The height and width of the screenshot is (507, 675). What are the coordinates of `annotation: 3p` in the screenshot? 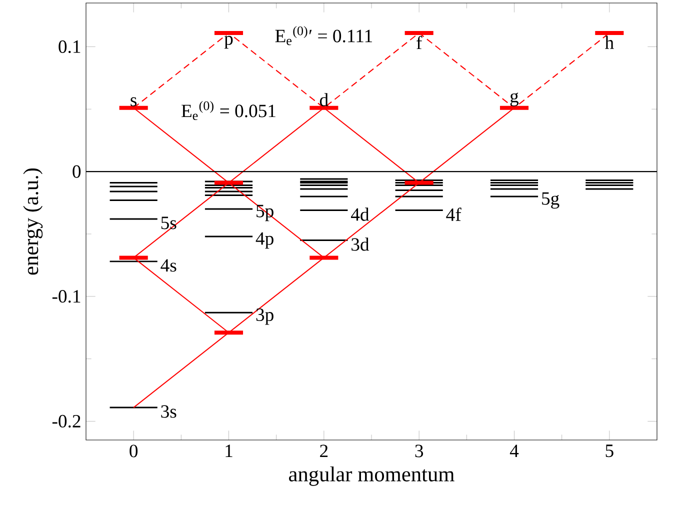 It's located at (265, 316).